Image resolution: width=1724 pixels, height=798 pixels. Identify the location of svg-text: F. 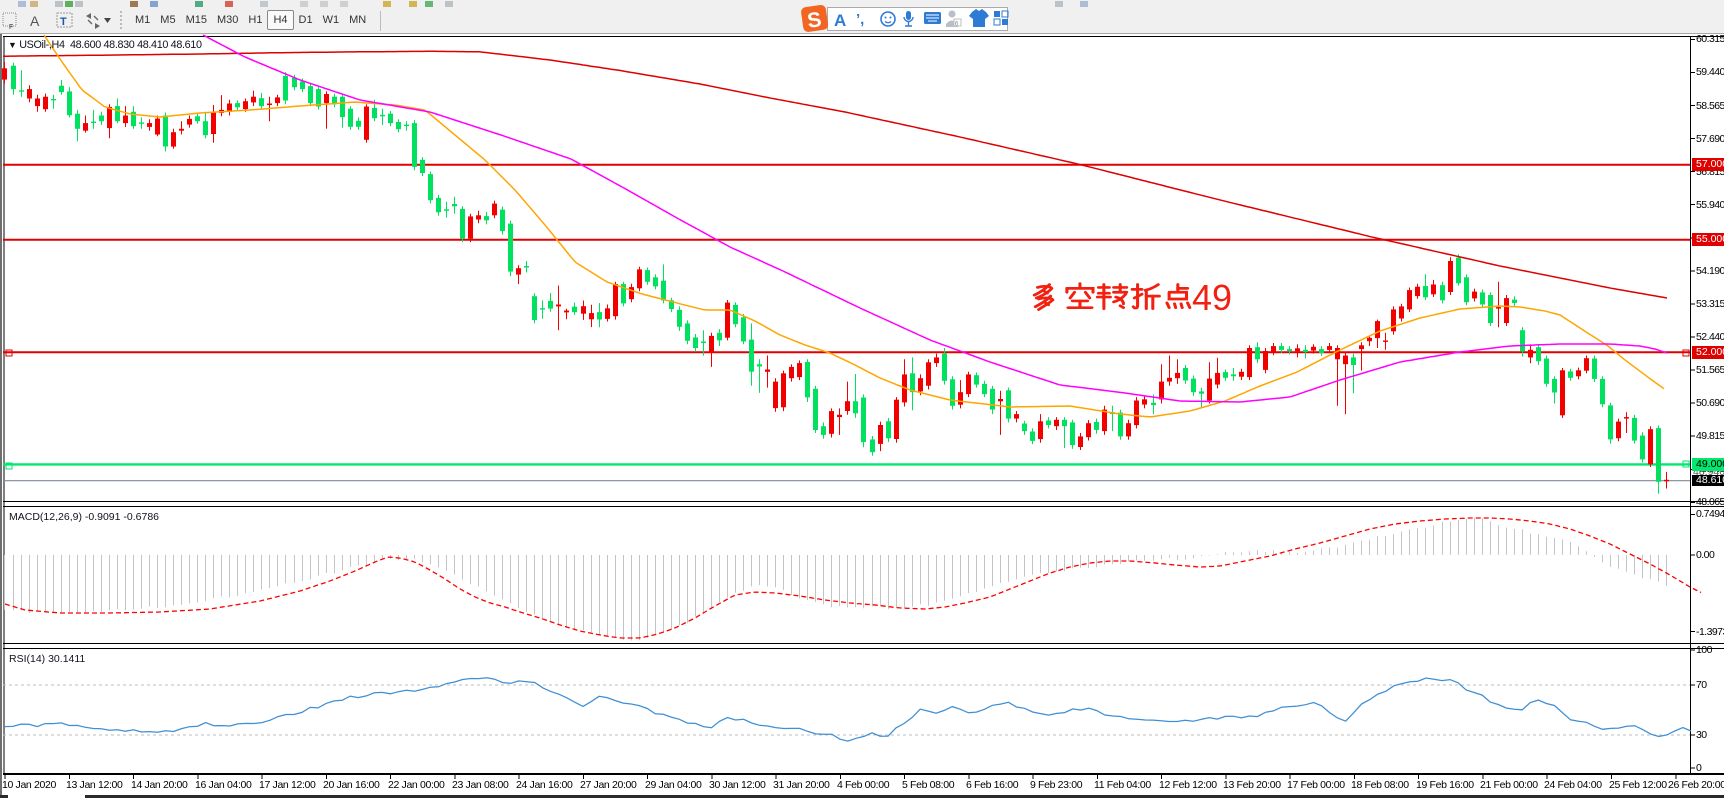
(11, 27).